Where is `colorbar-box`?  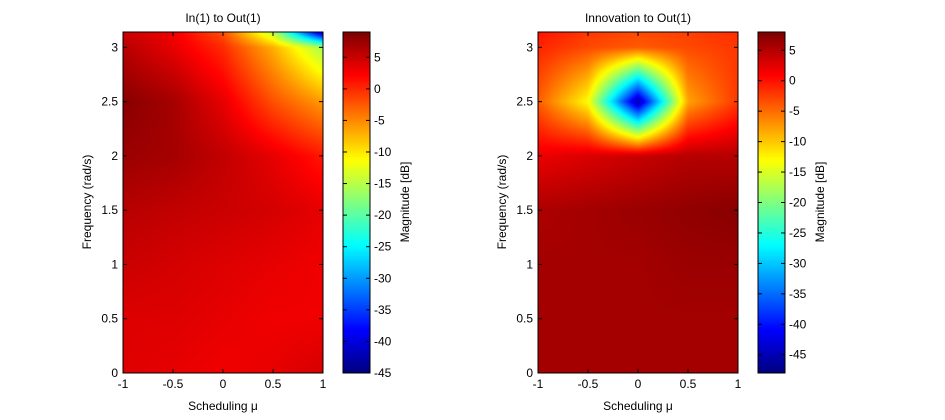
colorbar-box is located at coordinates (356, 202).